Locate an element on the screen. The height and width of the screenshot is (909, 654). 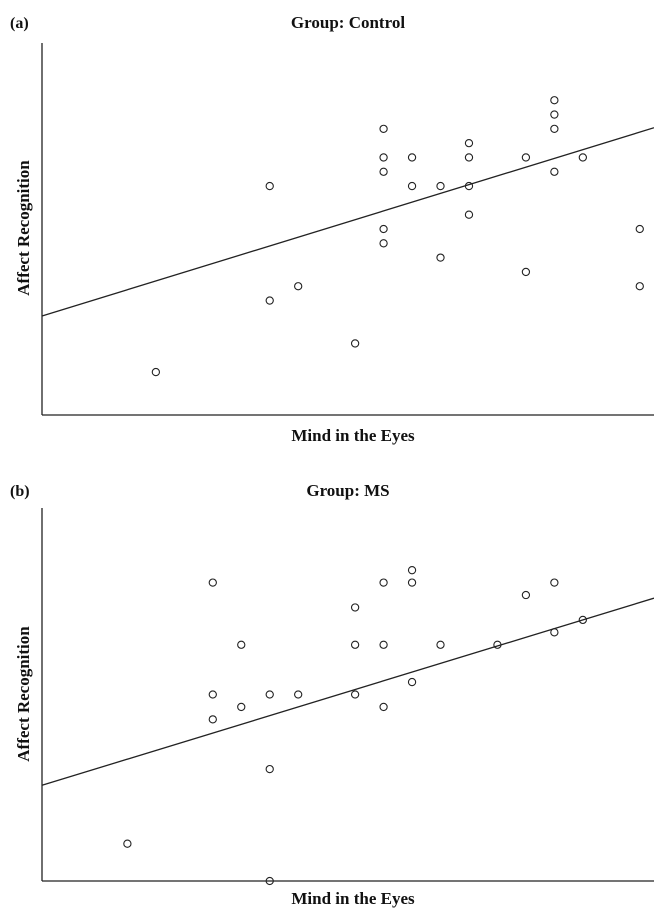
y-axis-label-control: Affect Recognition is located at coordinates (23, 228).